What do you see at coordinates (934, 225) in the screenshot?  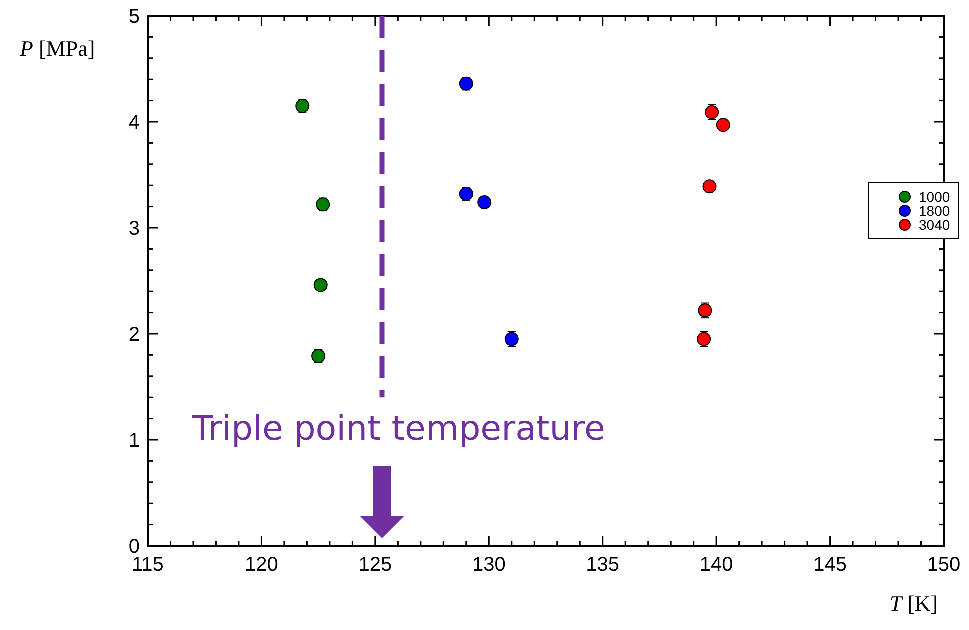 I see `legend-label: 3040` at bounding box center [934, 225].